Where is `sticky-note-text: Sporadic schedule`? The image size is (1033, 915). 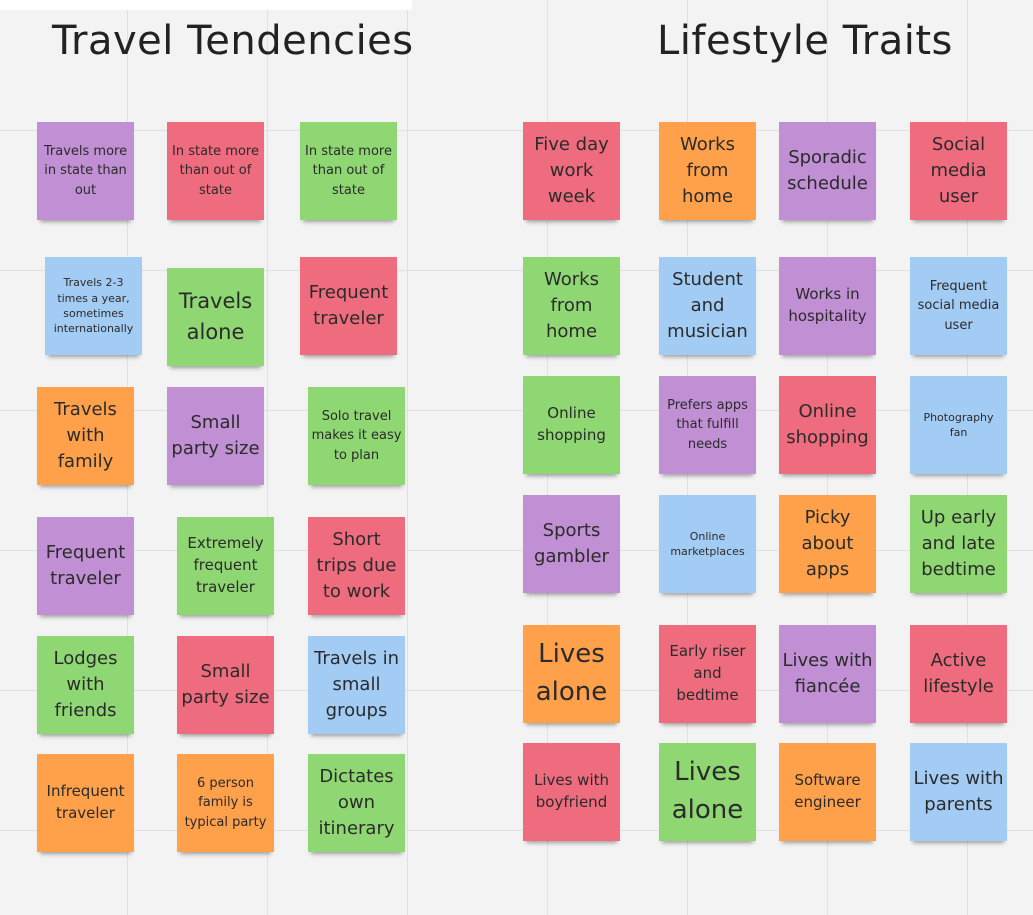
sticky-note-text: Sporadic schedule is located at coordinates (827, 170).